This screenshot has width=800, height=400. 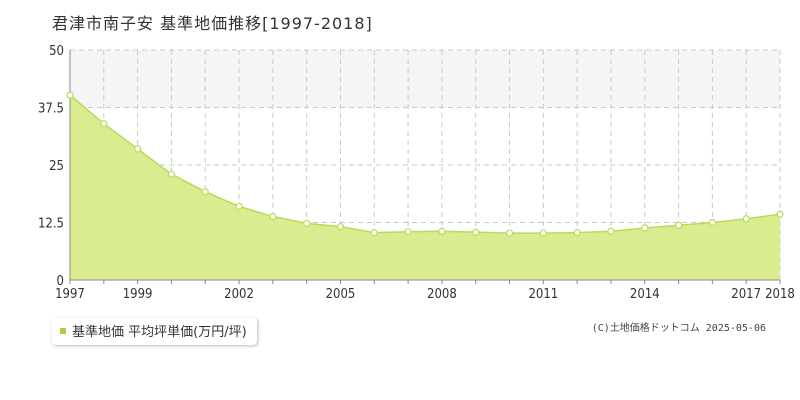 What do you see at coordinates (70, 294) in the screenshot?
I see `x-tick-label: 1997` at bounding box center [70, 294].